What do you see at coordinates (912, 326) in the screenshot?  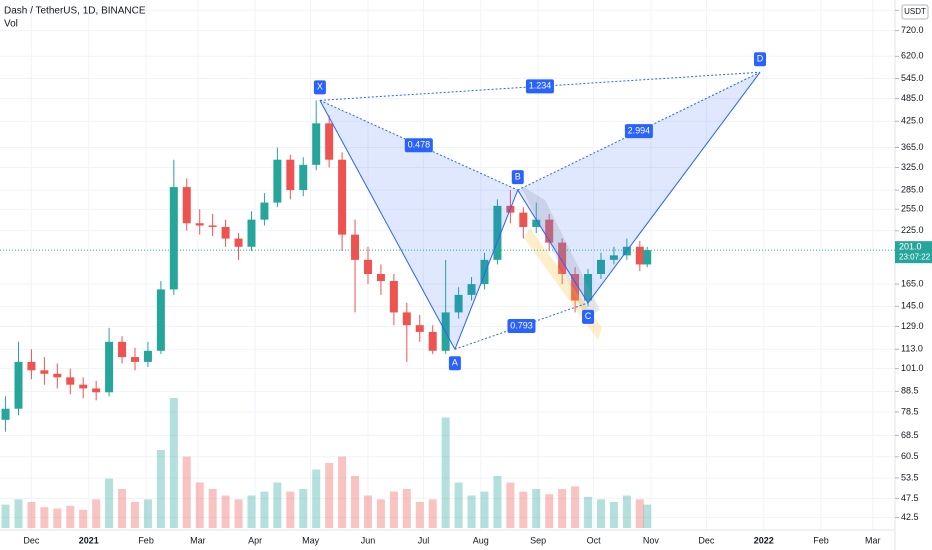 I see `y-tick-label: 129.0` at bounding box center [912, 326].